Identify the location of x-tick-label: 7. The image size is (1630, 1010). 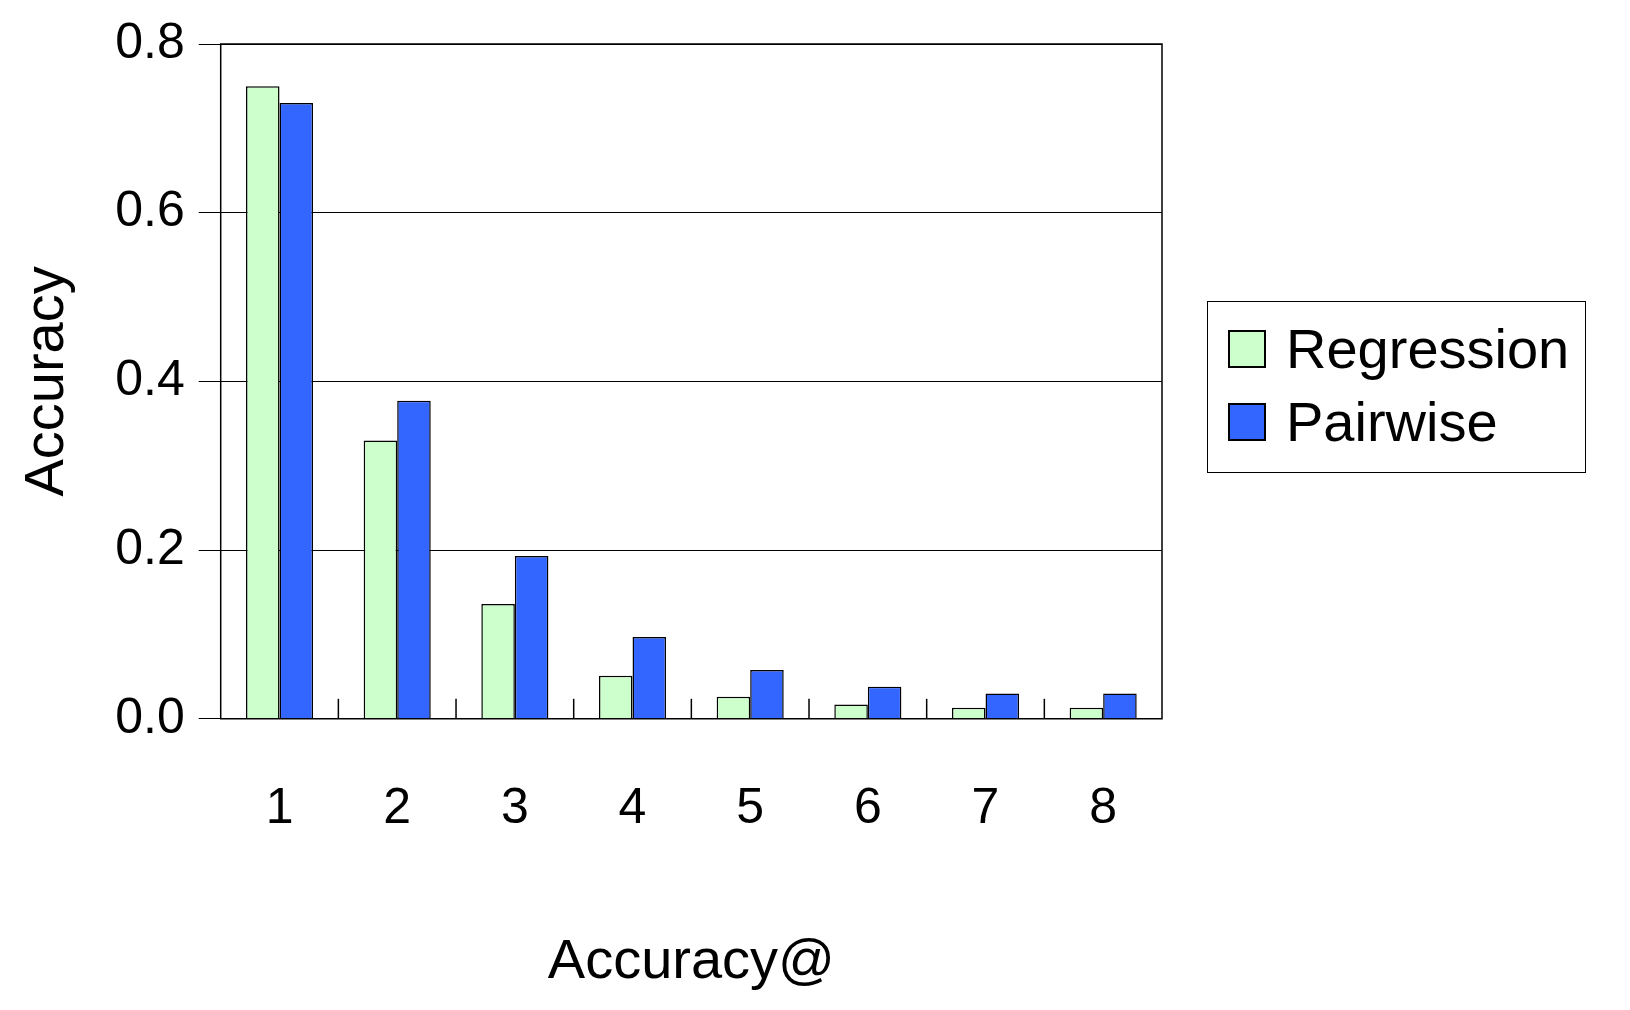
(985, 805).